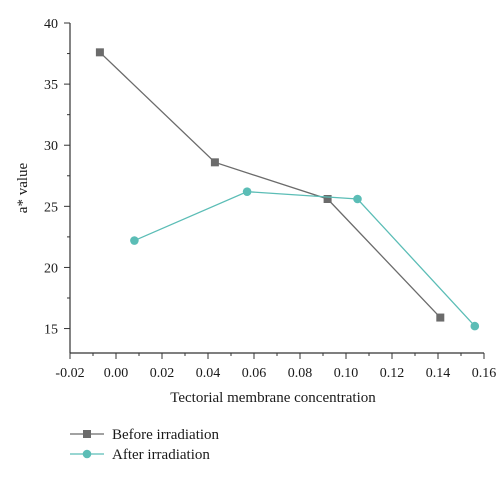  I want to click on legend: Before irradiation After irradiation, so click(145, 445).